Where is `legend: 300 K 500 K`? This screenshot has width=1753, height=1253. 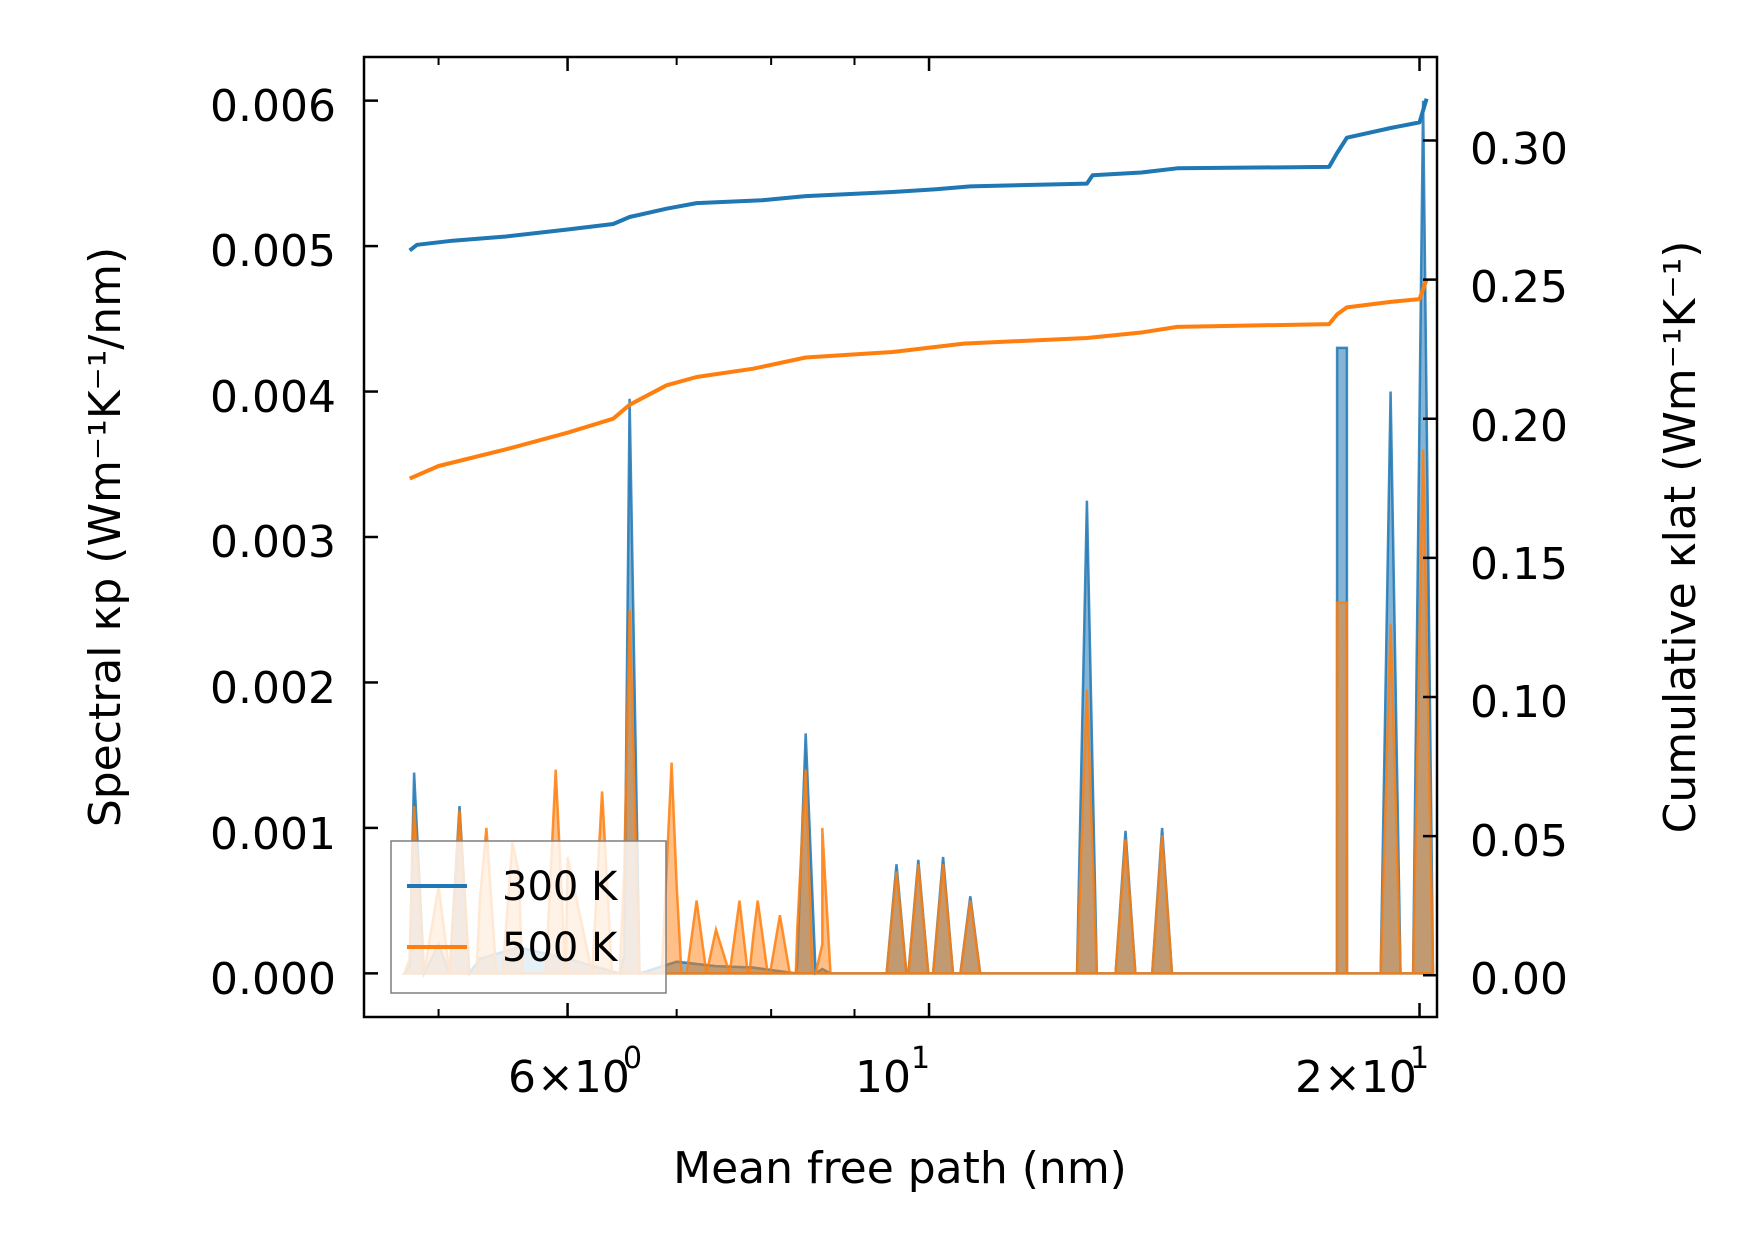 legend: 300 K 500 K is located at coordinates (528, 917).